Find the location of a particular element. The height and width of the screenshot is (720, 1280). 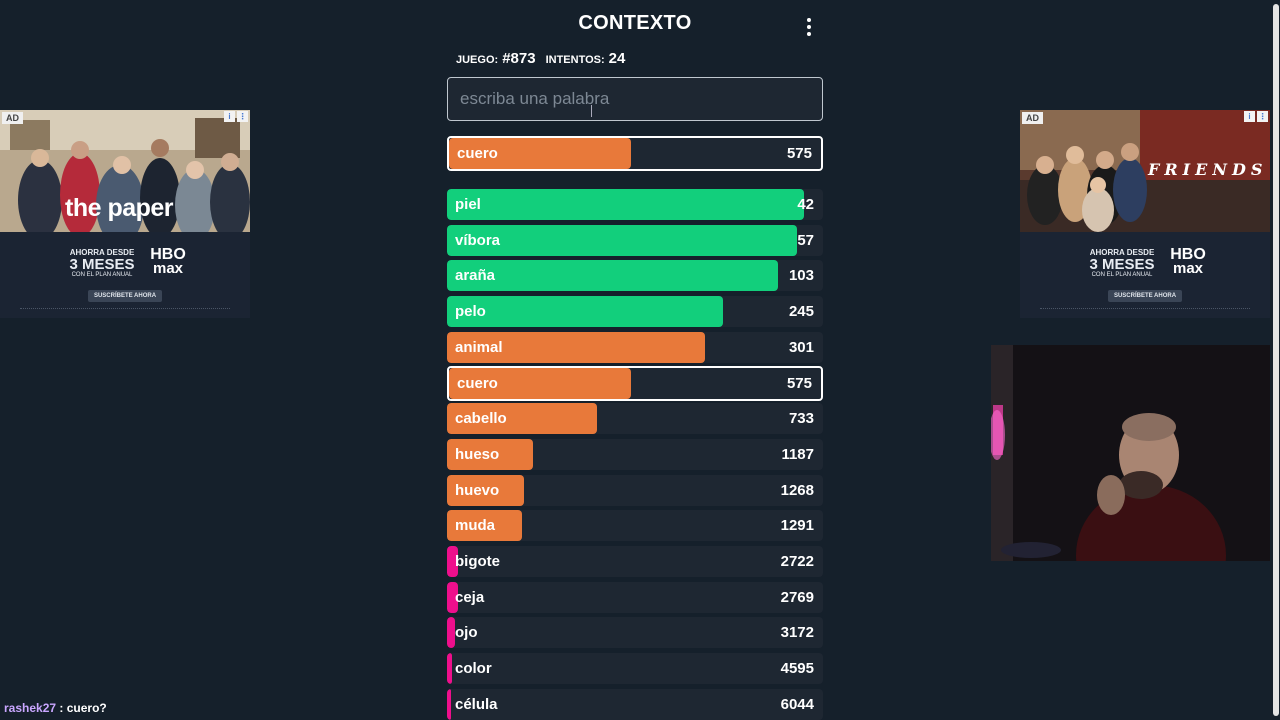

guess-word: bigote is located at coordinates (477, 561).